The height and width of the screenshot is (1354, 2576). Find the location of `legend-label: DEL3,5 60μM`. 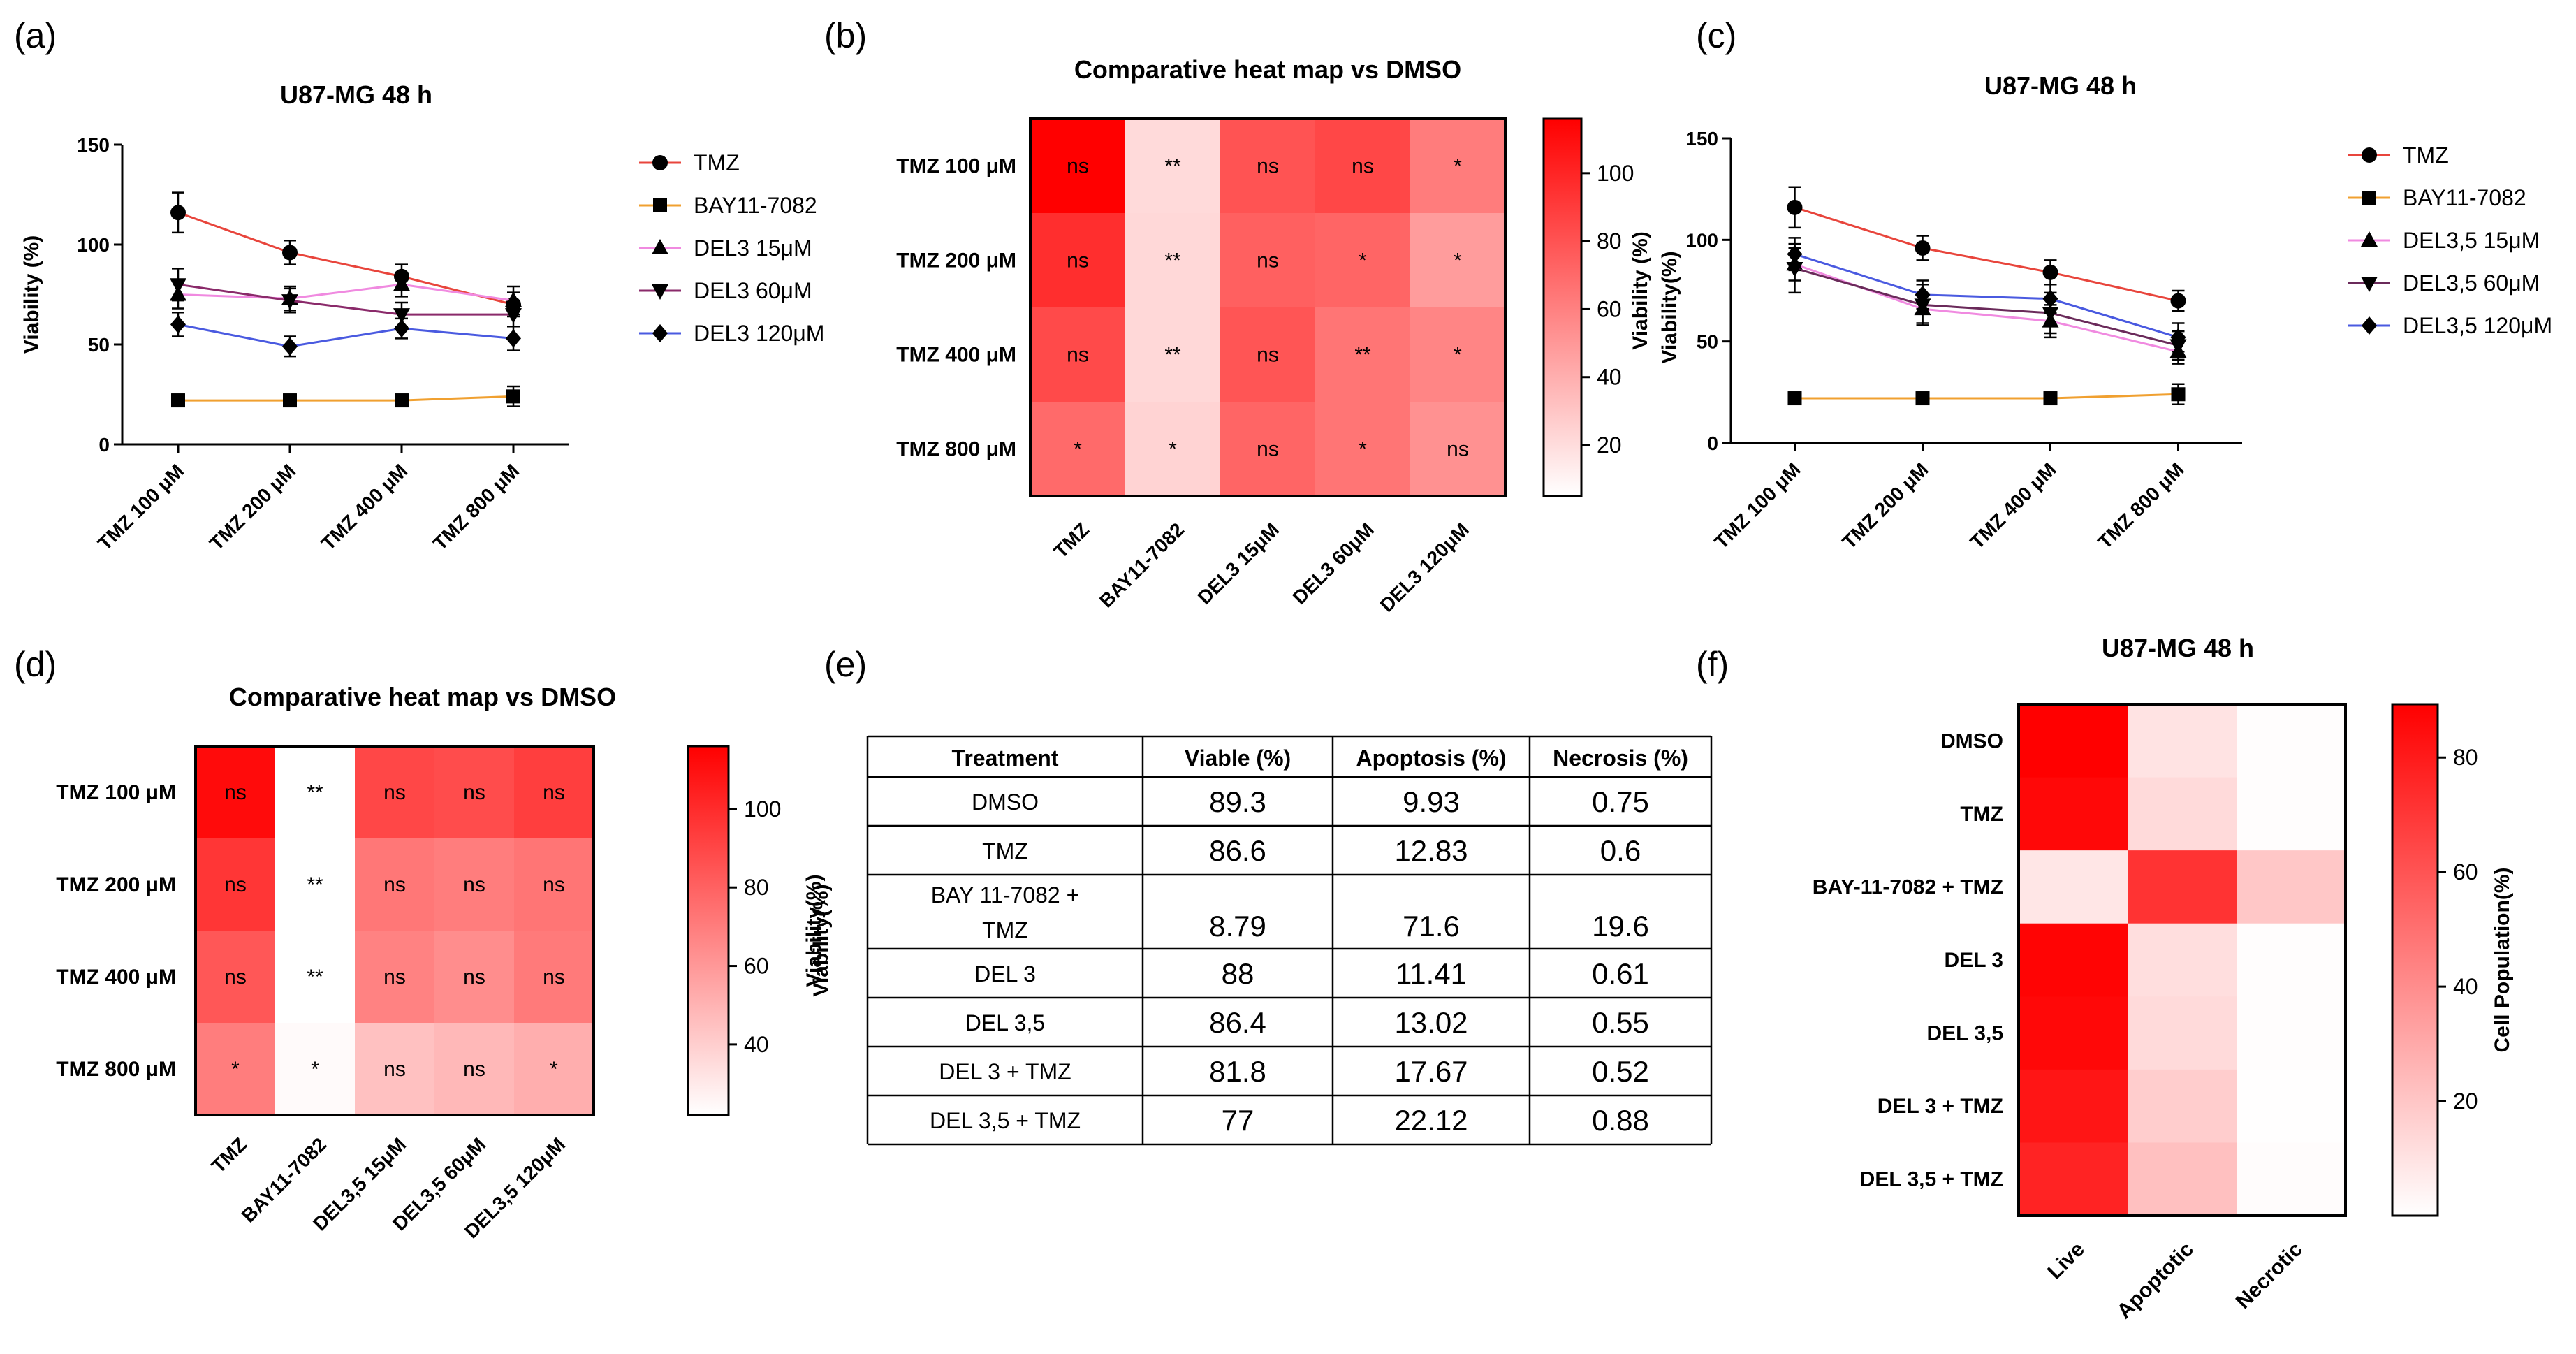

legend-label: DEL3,5 60μM is located at coordinates (2471, 283).